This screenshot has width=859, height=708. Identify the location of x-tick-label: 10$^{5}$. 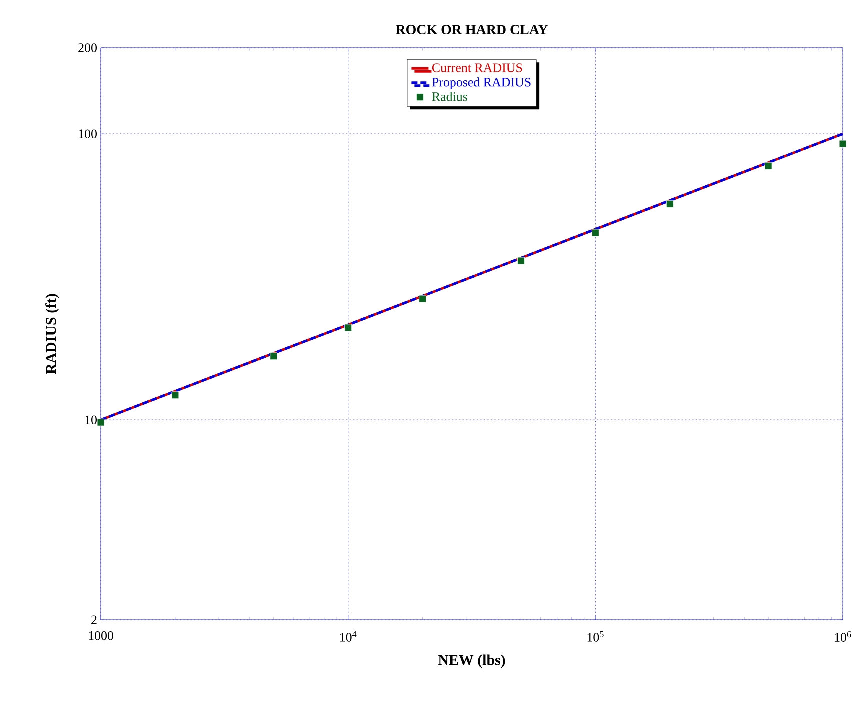
(596, 636).